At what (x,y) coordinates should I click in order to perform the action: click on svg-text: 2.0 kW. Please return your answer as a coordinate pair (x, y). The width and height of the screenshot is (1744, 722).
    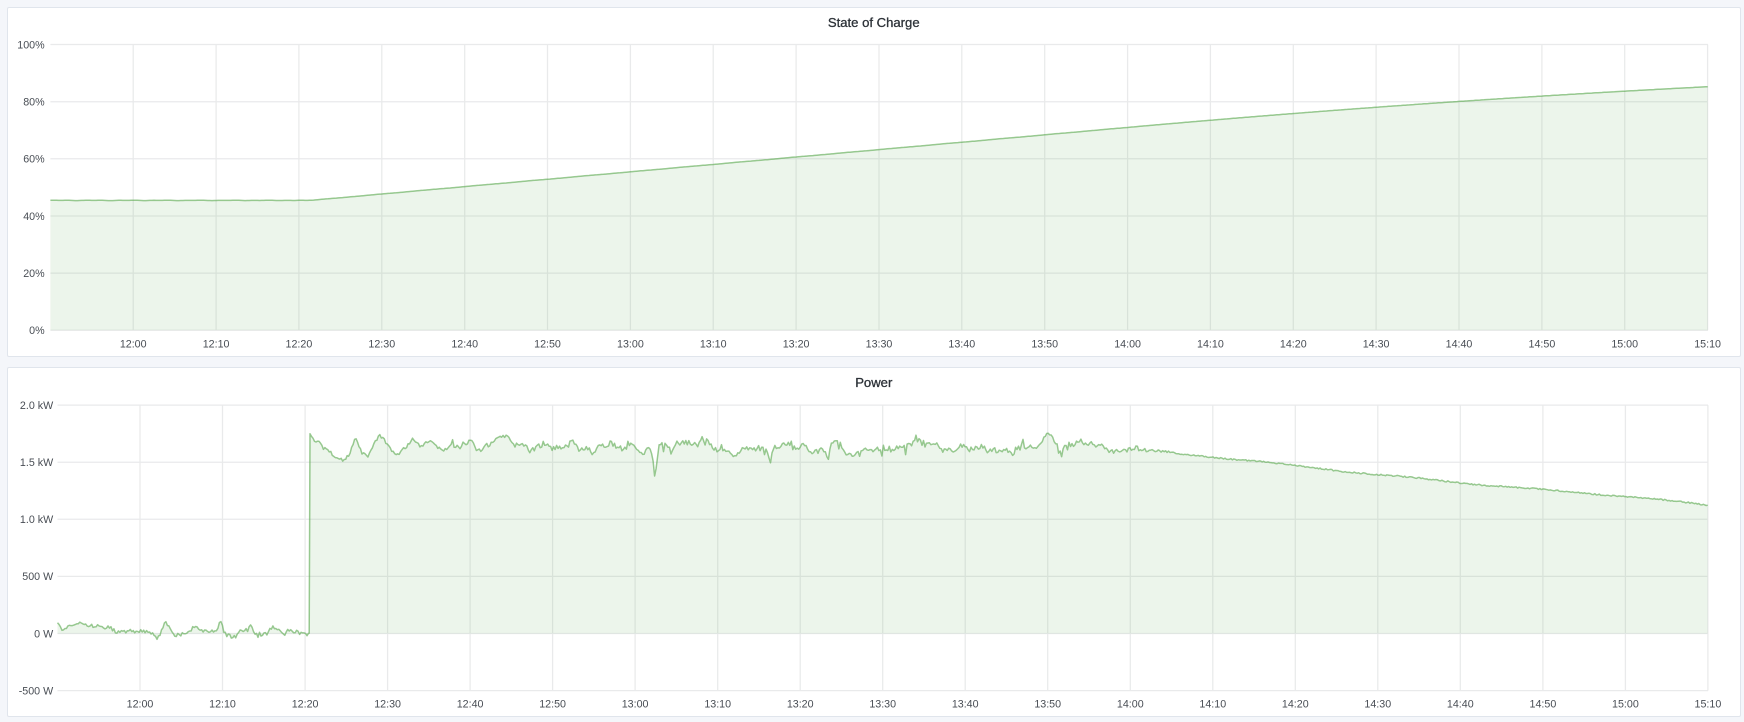
    Looking at the image, I should click on (37, 406).